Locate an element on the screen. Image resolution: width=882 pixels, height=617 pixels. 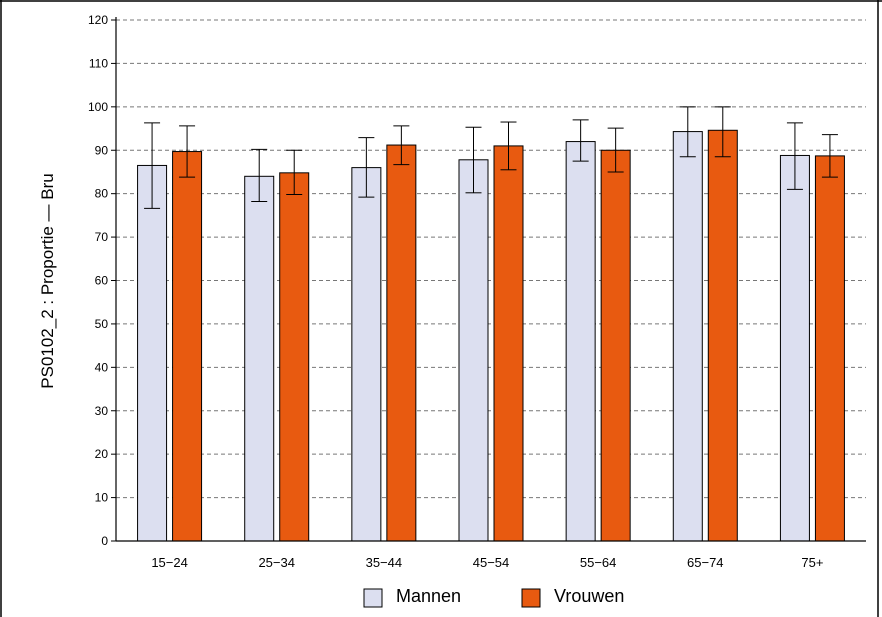
x-tick-label: 75+ is located at coordinates (812, 562).